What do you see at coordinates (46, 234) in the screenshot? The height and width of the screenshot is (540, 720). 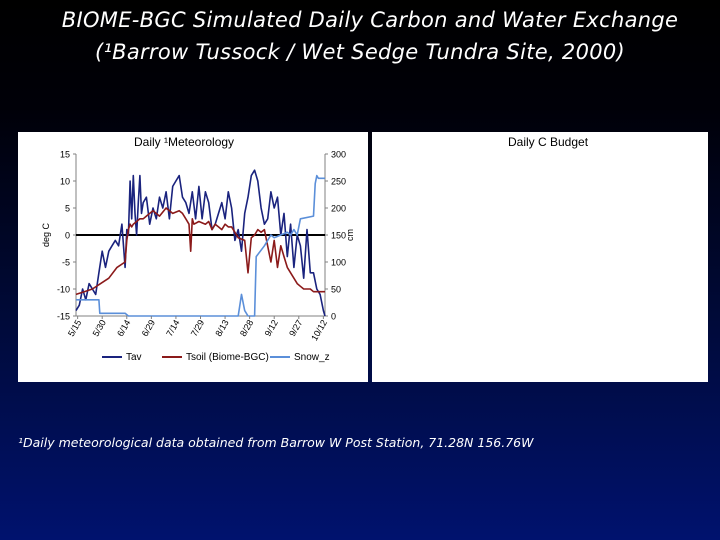 I see `y-axis-title: deg C` at bounding box center [46, 234].